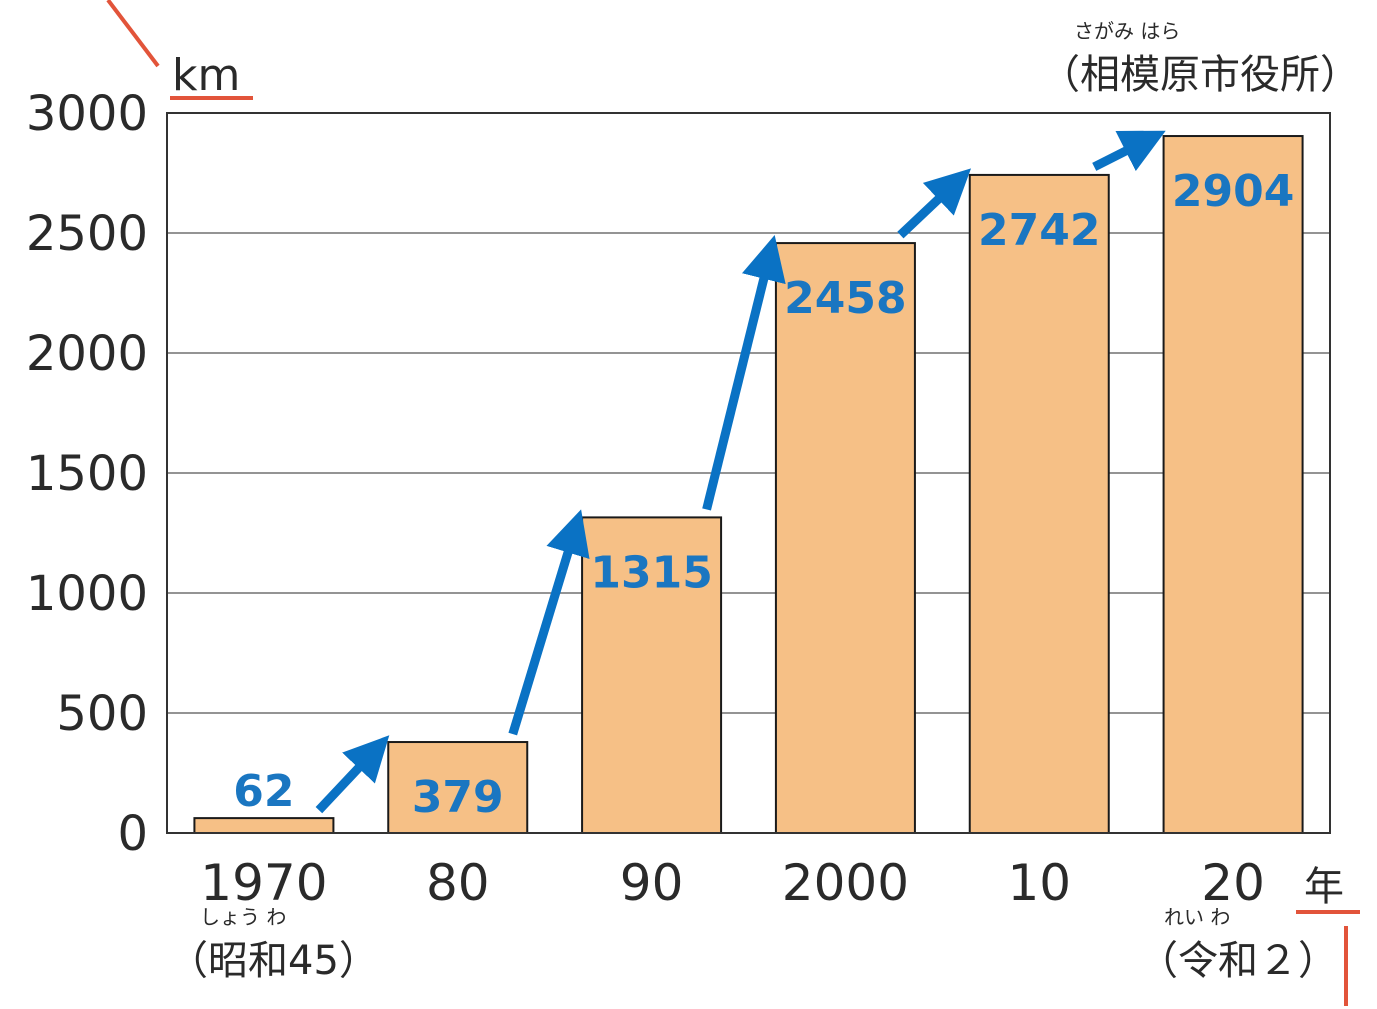  Describe the element at coordinates (845, 298) in the screenshot. I see `data-label: 2458` at that location.